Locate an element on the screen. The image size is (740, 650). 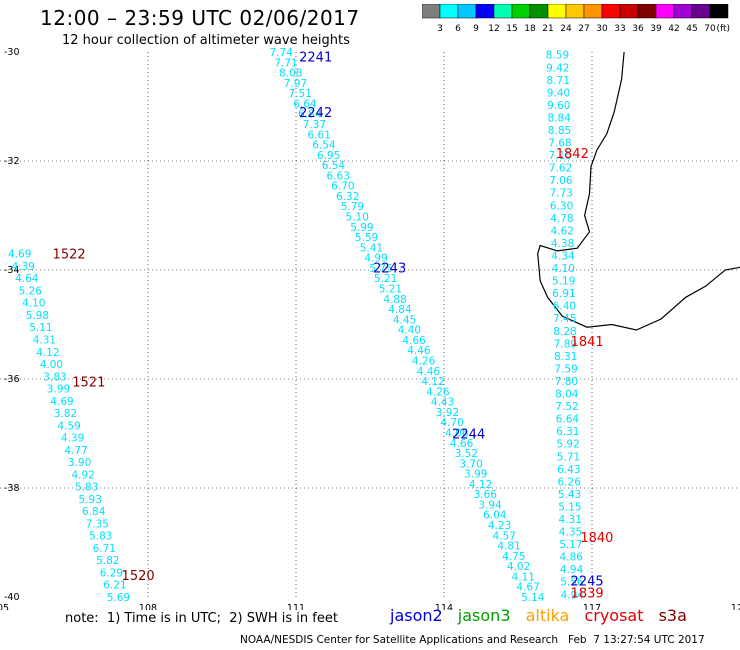
swh-value-jason2: 5.14 is located at coordinates (533, 598).